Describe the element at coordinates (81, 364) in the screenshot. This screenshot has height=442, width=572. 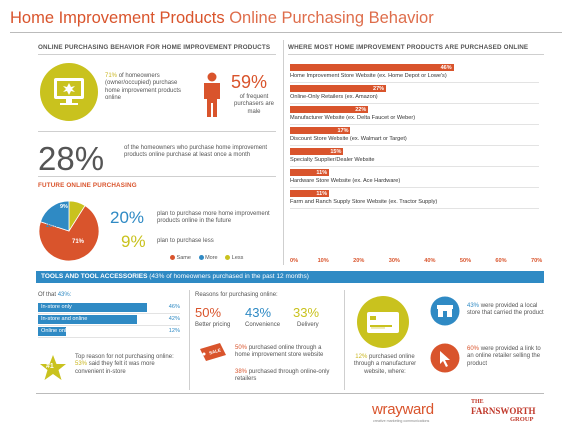
I see `top-reason-pct: 53%` at that location.